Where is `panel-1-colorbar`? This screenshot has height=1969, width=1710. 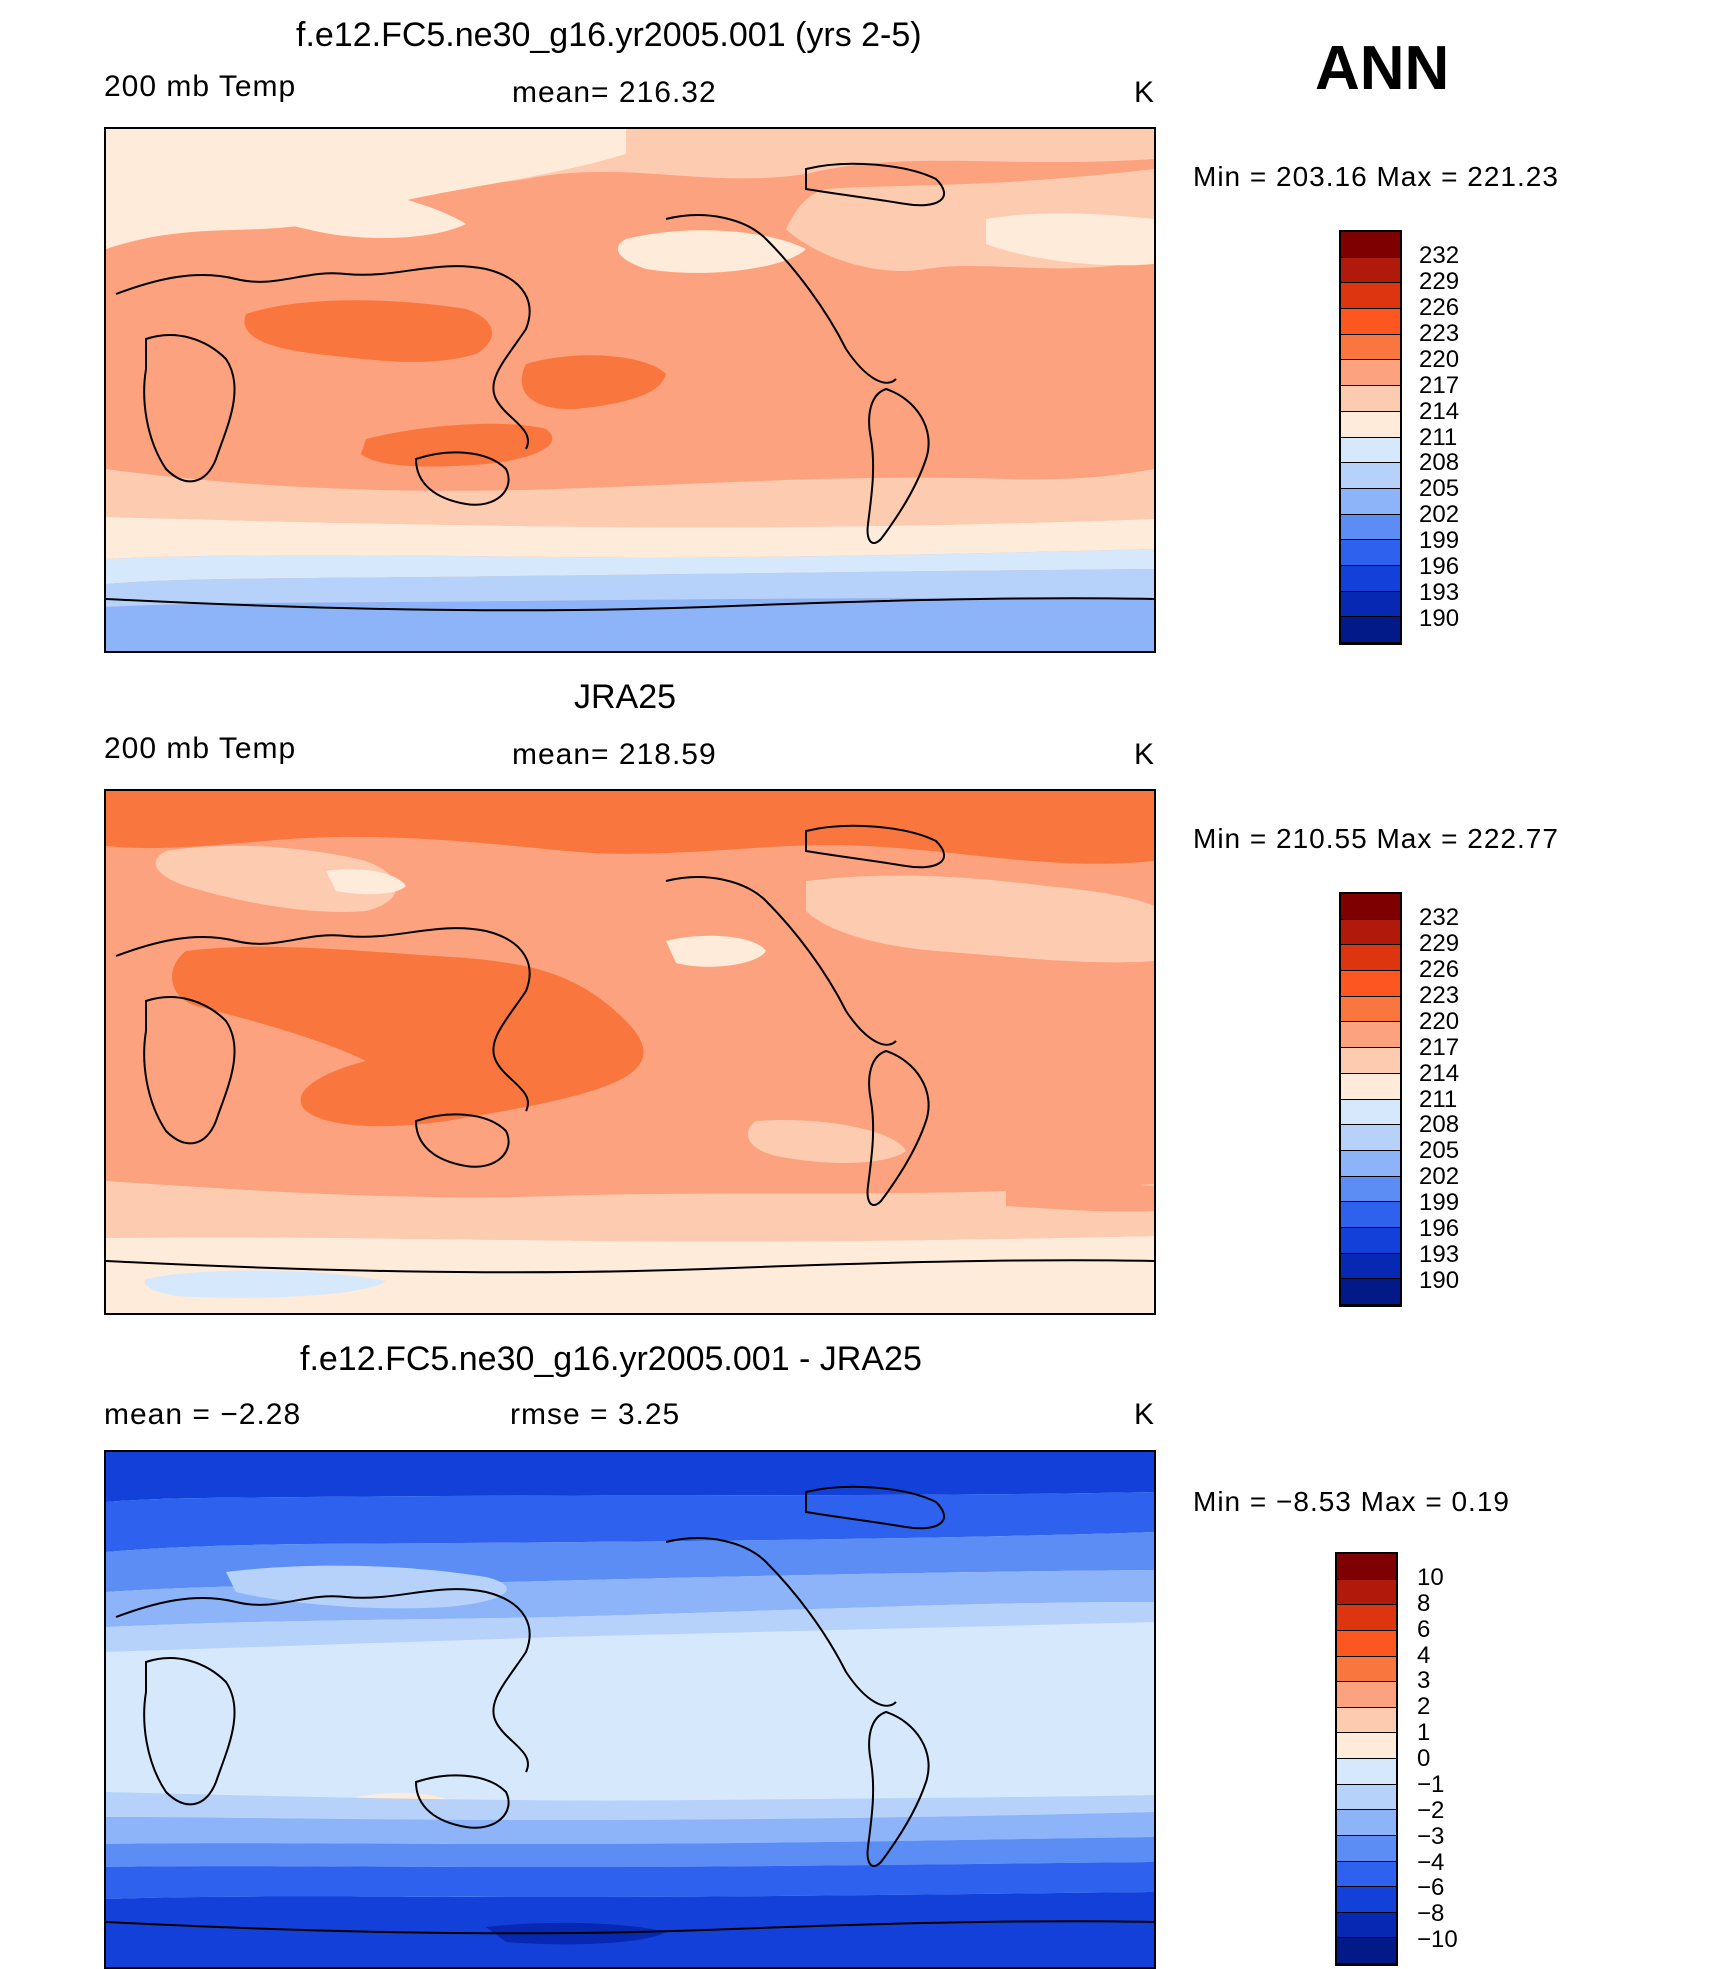 panel-1-colorbar is located at coordinates (1370, 437).